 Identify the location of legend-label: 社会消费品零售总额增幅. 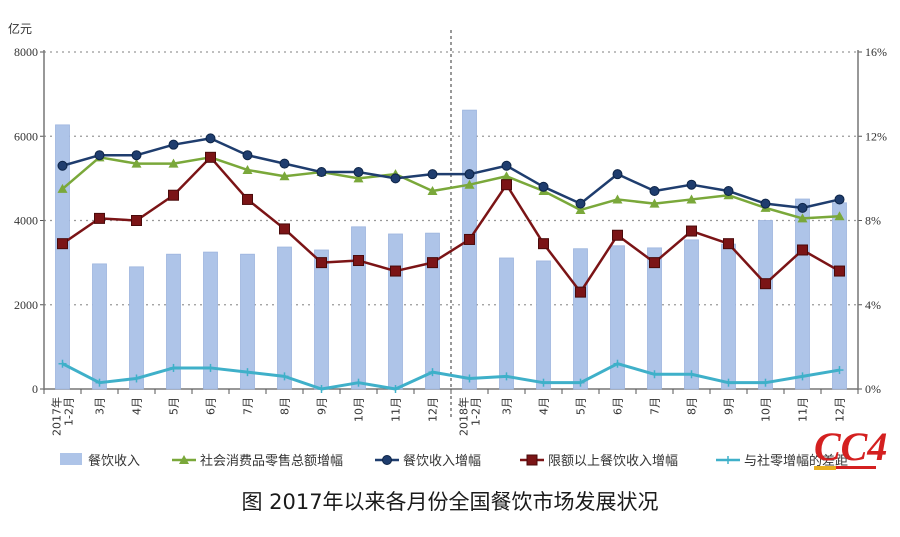
(271, 461).